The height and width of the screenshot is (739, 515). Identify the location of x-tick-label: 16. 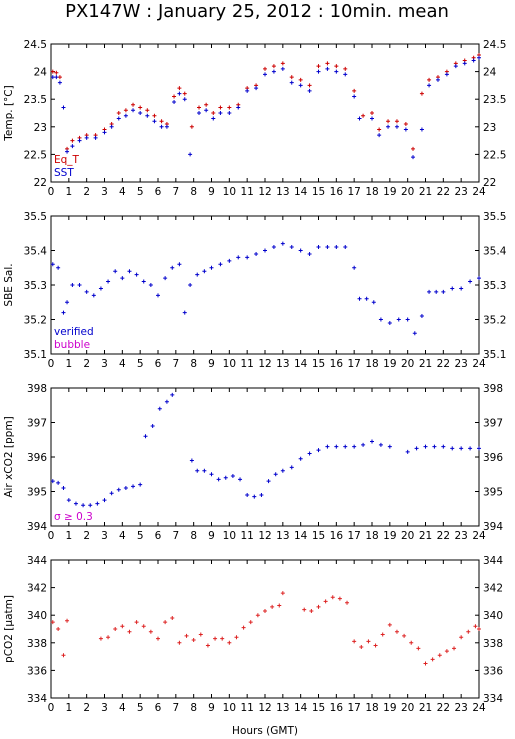
(337, 192).